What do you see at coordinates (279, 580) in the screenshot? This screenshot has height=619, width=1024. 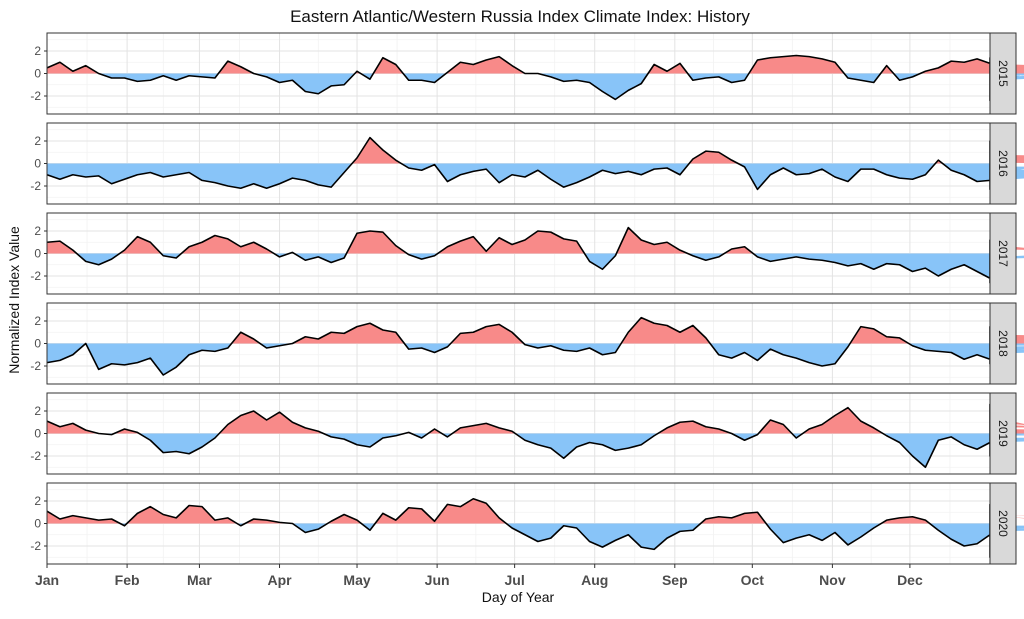 I see `x-tick-label-apr: Apr` at bounding box center [279, 580].